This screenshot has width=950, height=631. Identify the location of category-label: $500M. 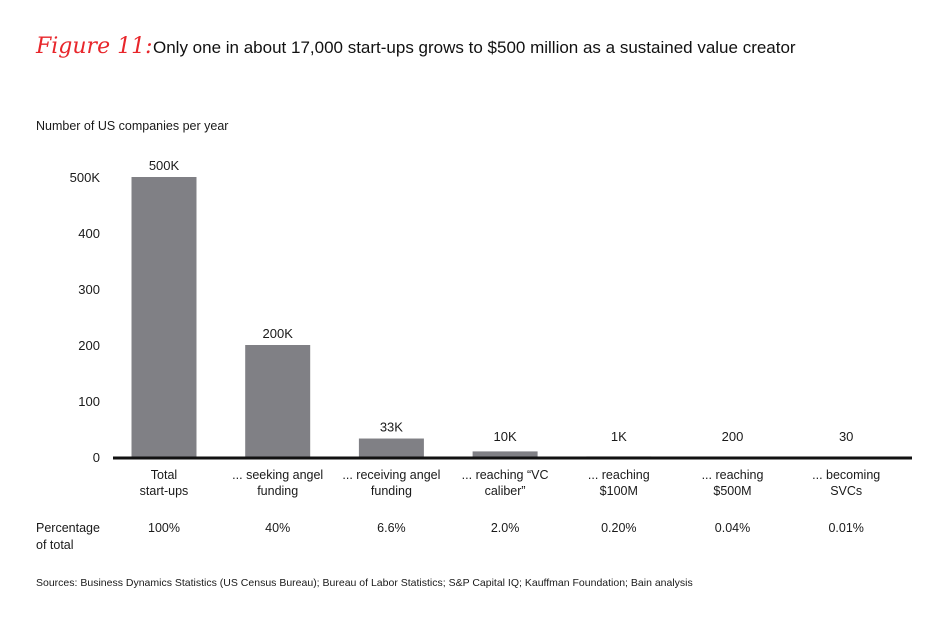
(732, 491).